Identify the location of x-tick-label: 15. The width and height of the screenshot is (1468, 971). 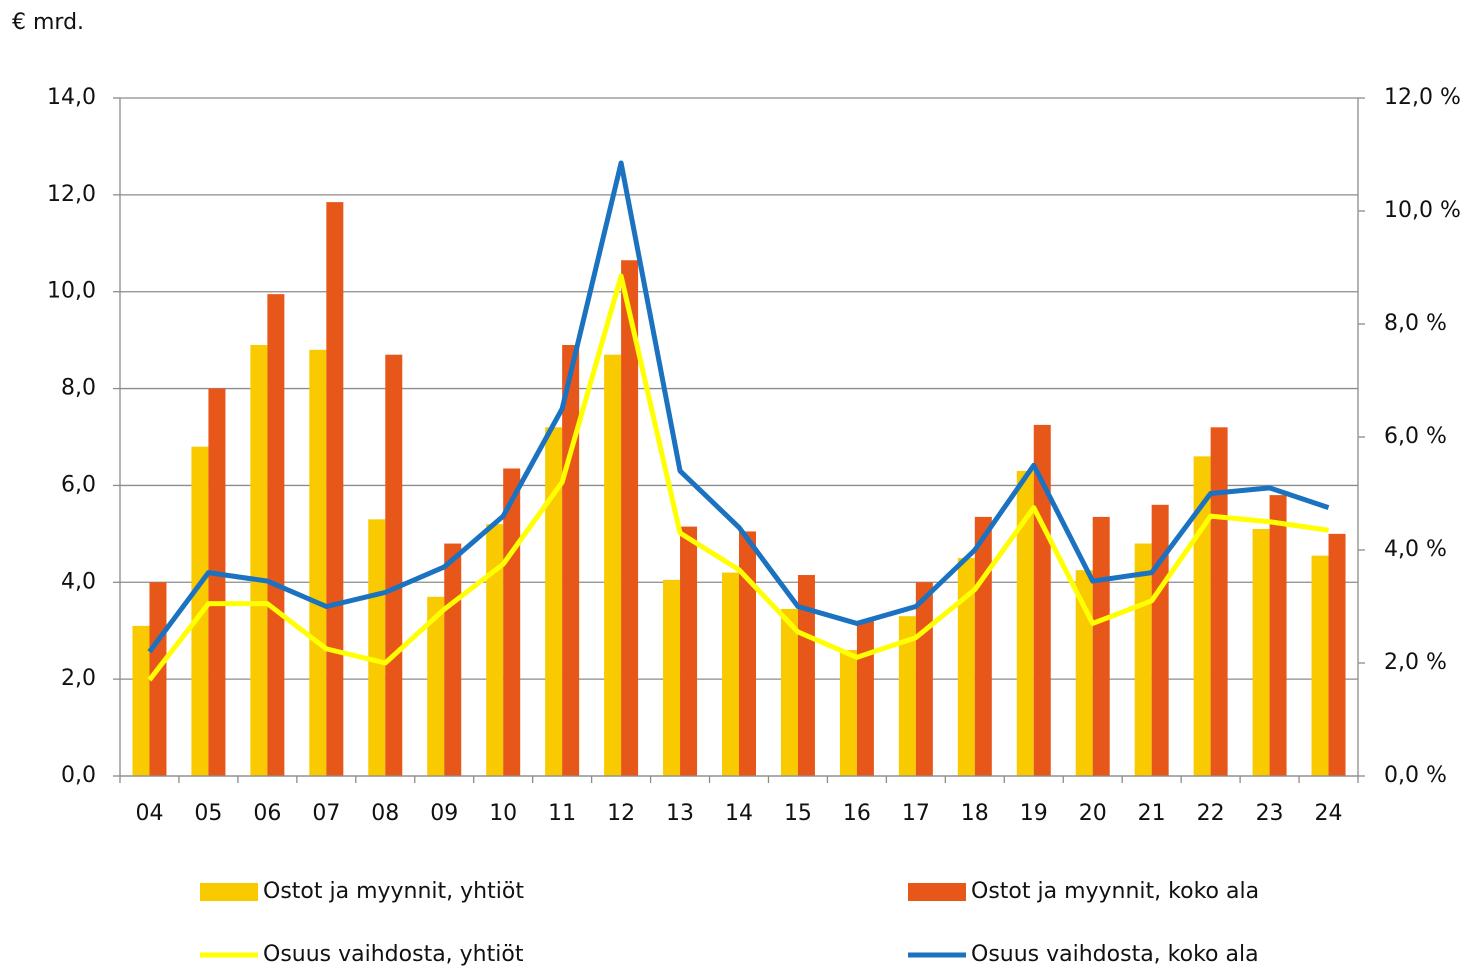
(798, 813).